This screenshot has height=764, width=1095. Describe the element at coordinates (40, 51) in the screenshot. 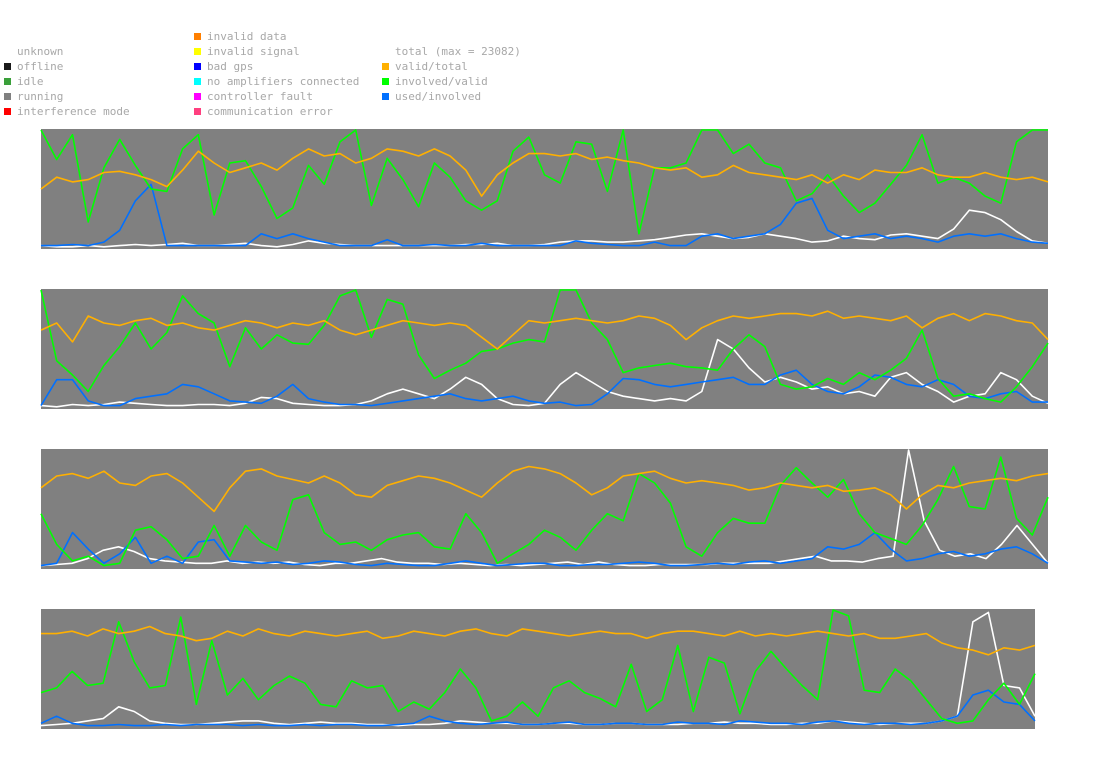

I see `legend-label: unknown` at that location.